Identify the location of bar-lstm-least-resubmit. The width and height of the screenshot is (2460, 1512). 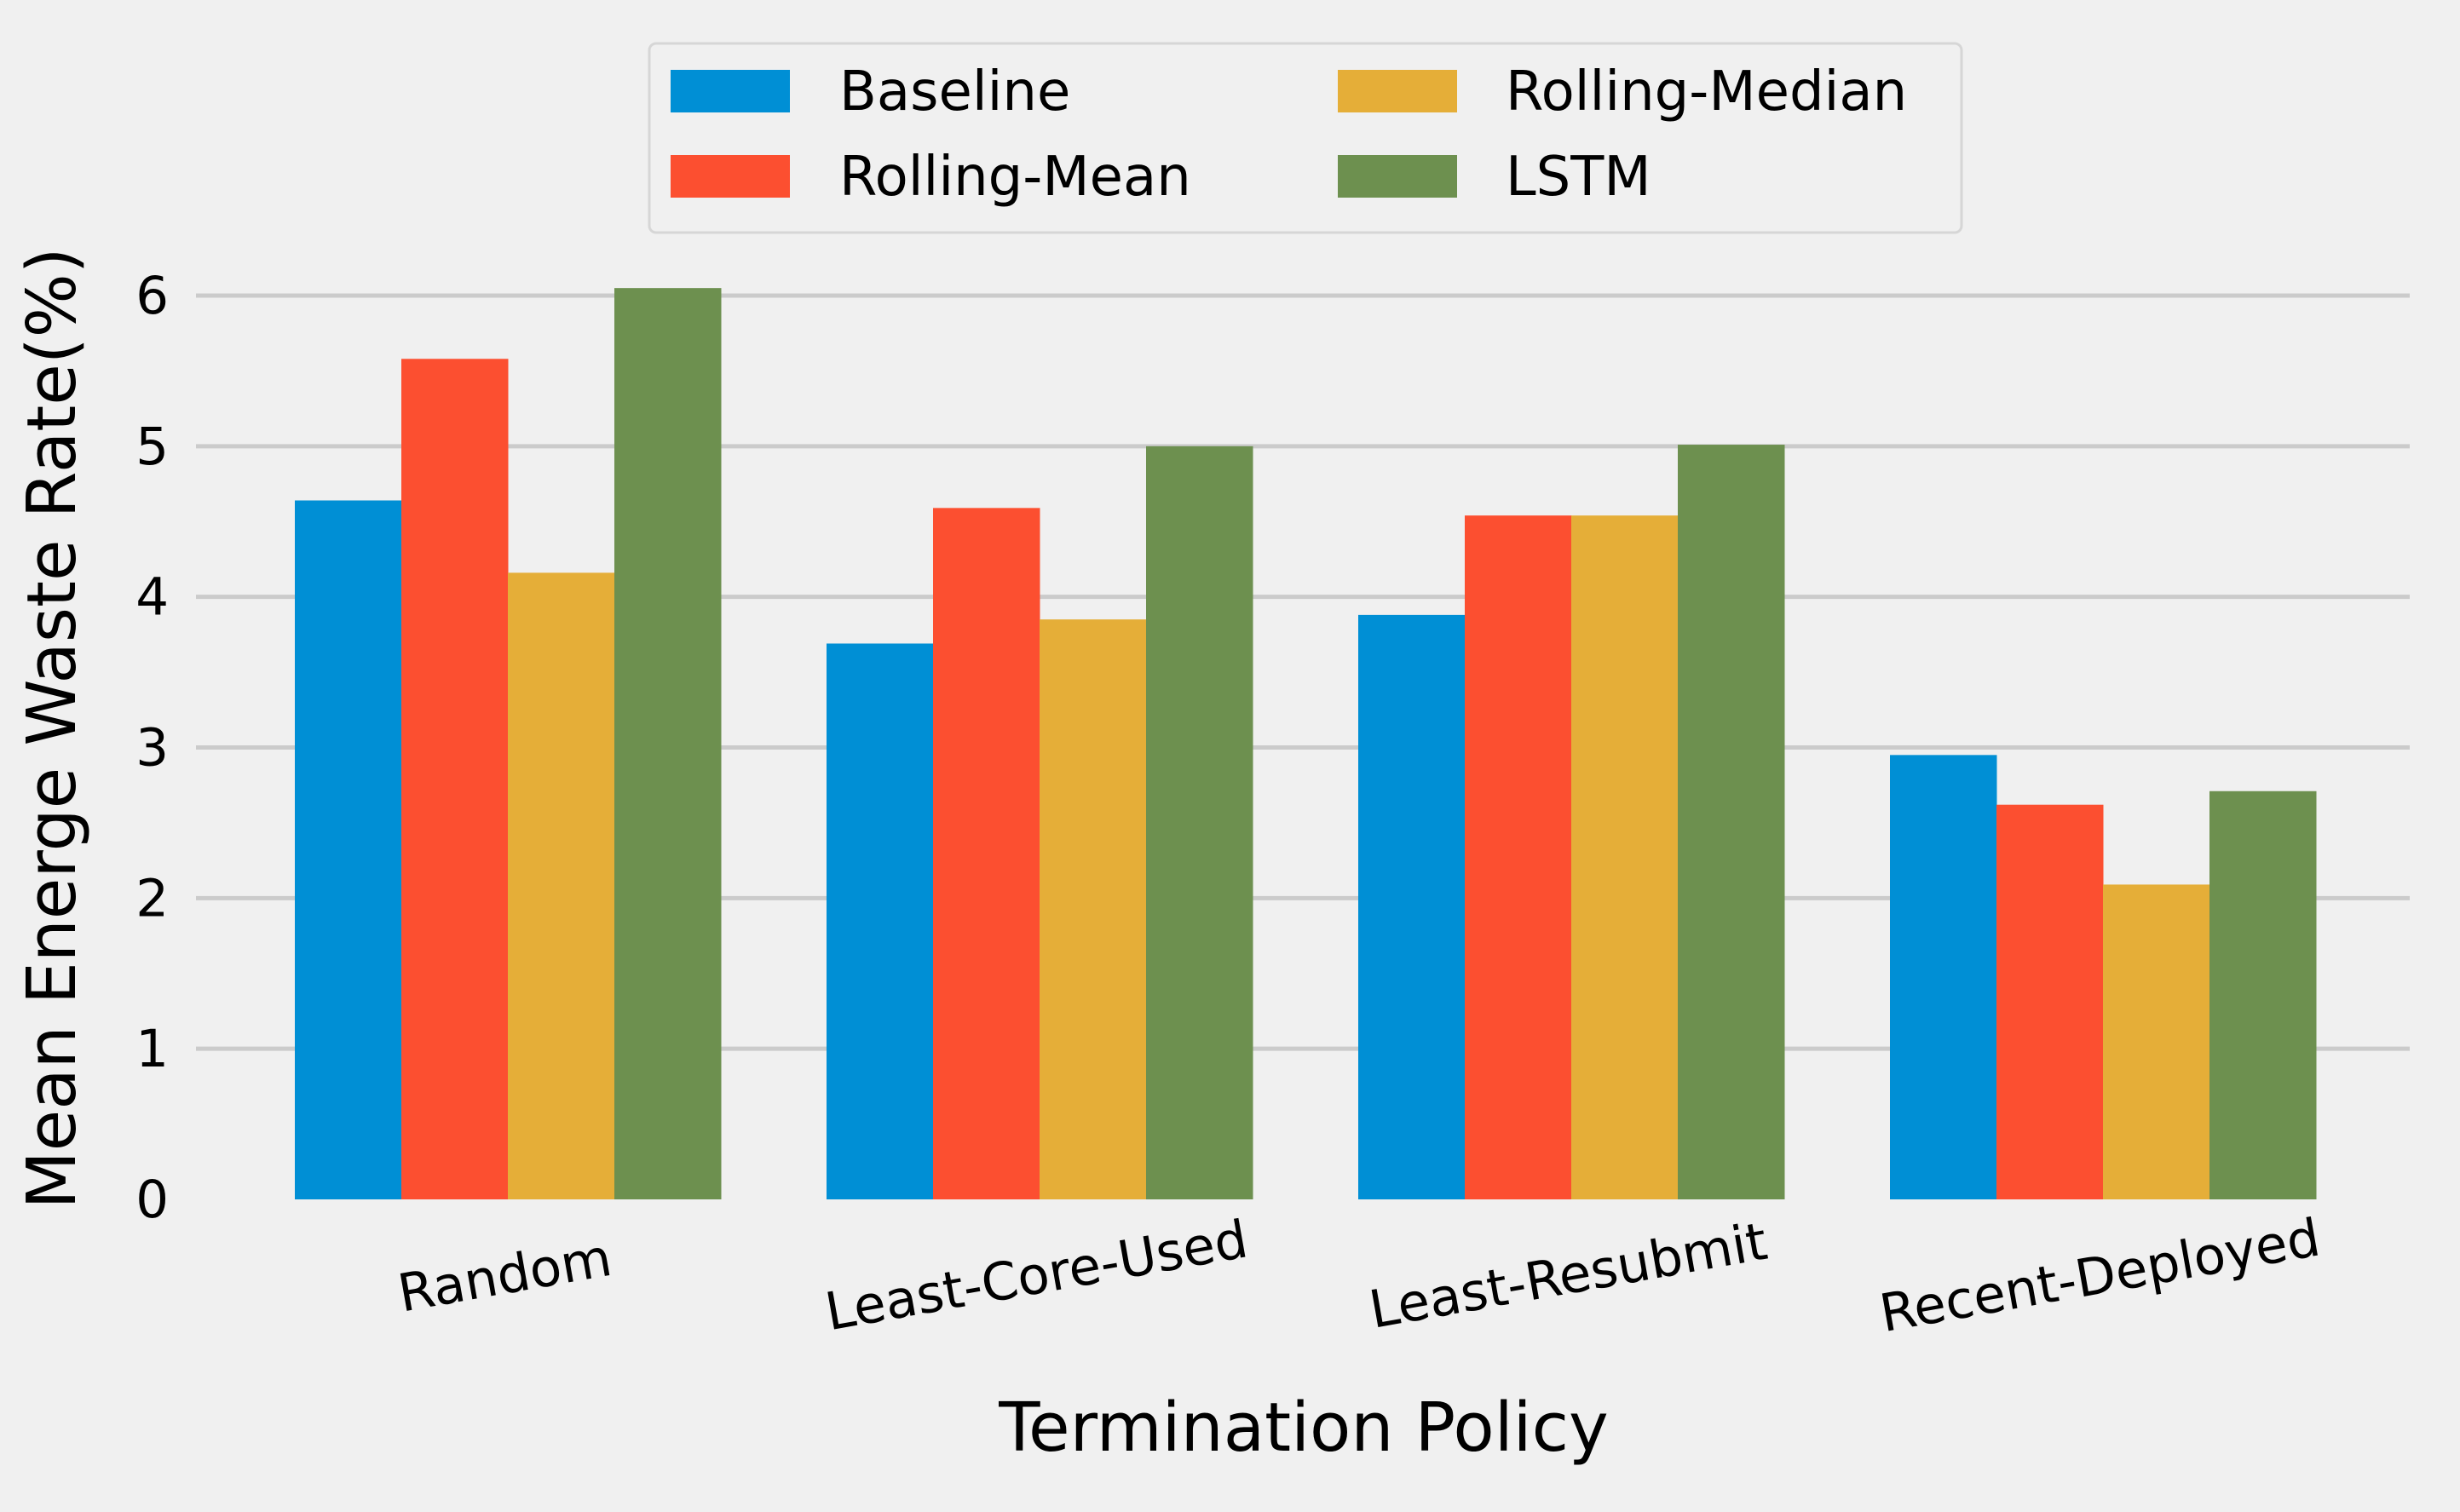
(1731, 822).